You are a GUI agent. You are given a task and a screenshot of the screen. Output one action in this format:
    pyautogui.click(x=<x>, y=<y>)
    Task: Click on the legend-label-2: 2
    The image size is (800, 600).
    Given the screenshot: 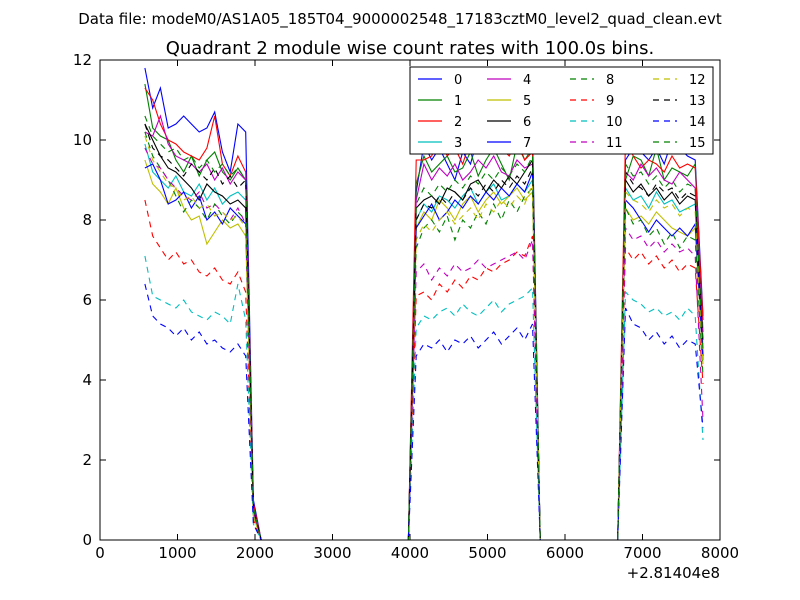 What is the action you would take?
    pyautogui.click(x=458, y=122)
    